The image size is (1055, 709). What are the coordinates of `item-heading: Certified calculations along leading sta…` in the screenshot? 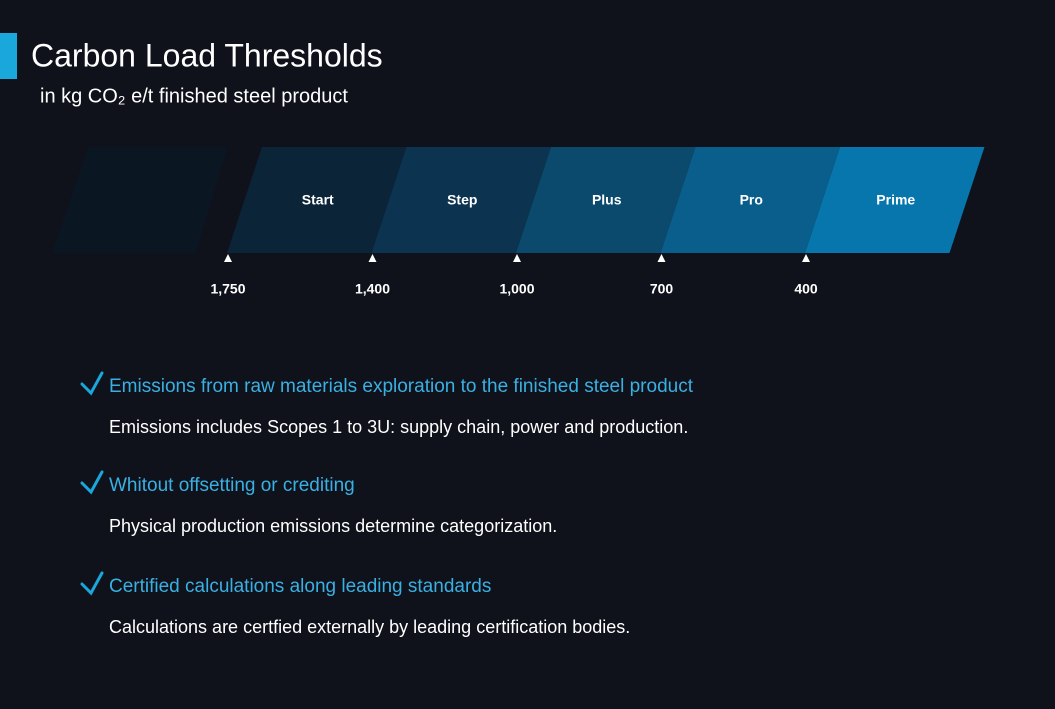 It's located at (300, 586).